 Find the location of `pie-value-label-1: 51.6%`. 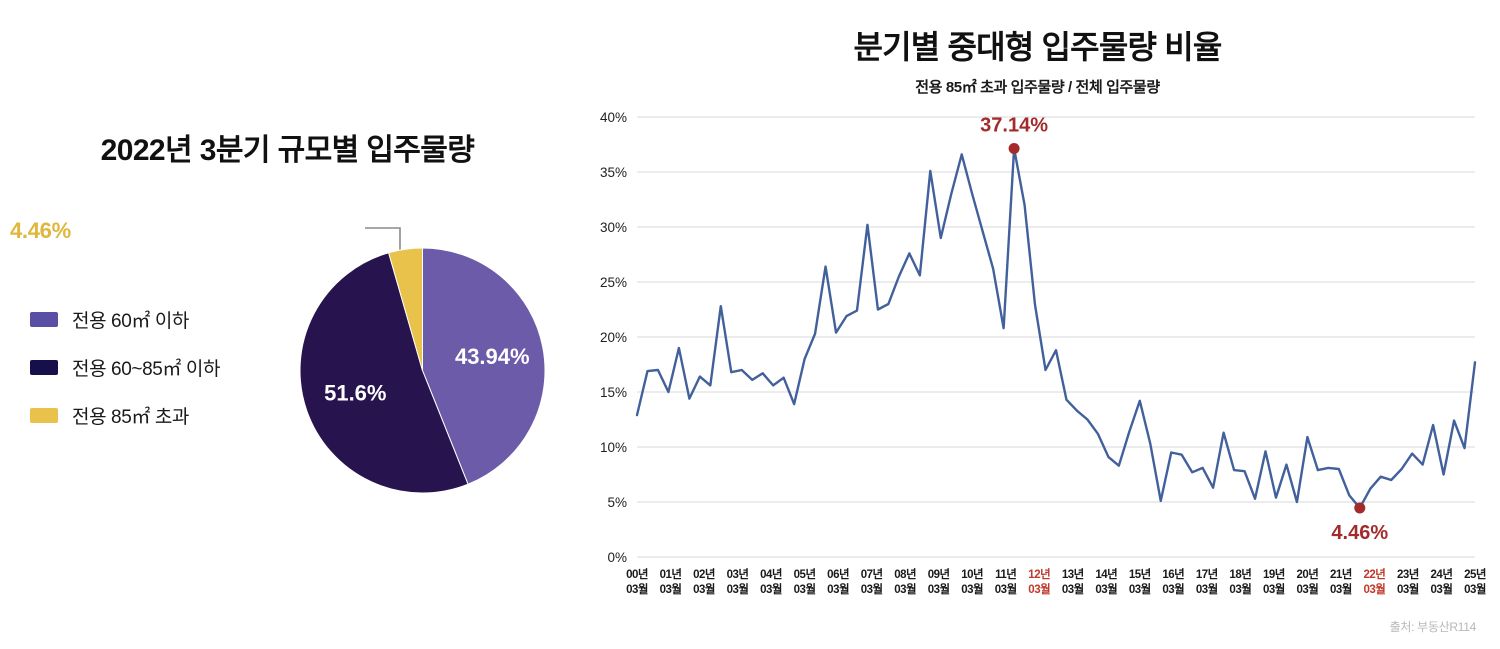

pie-value-label-1: 51.6% is located at coordinates (355, 393).